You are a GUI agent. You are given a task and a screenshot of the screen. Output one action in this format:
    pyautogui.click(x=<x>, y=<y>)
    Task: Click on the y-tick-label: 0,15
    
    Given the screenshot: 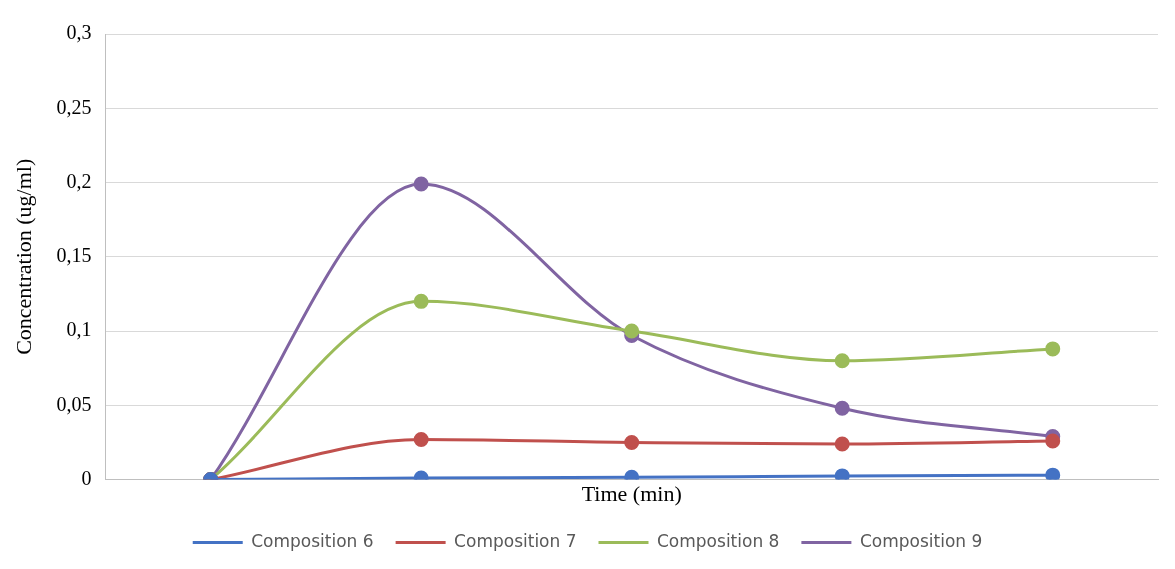 What is the action you would take?
    pyautogui.click(x=74, y=255)
    